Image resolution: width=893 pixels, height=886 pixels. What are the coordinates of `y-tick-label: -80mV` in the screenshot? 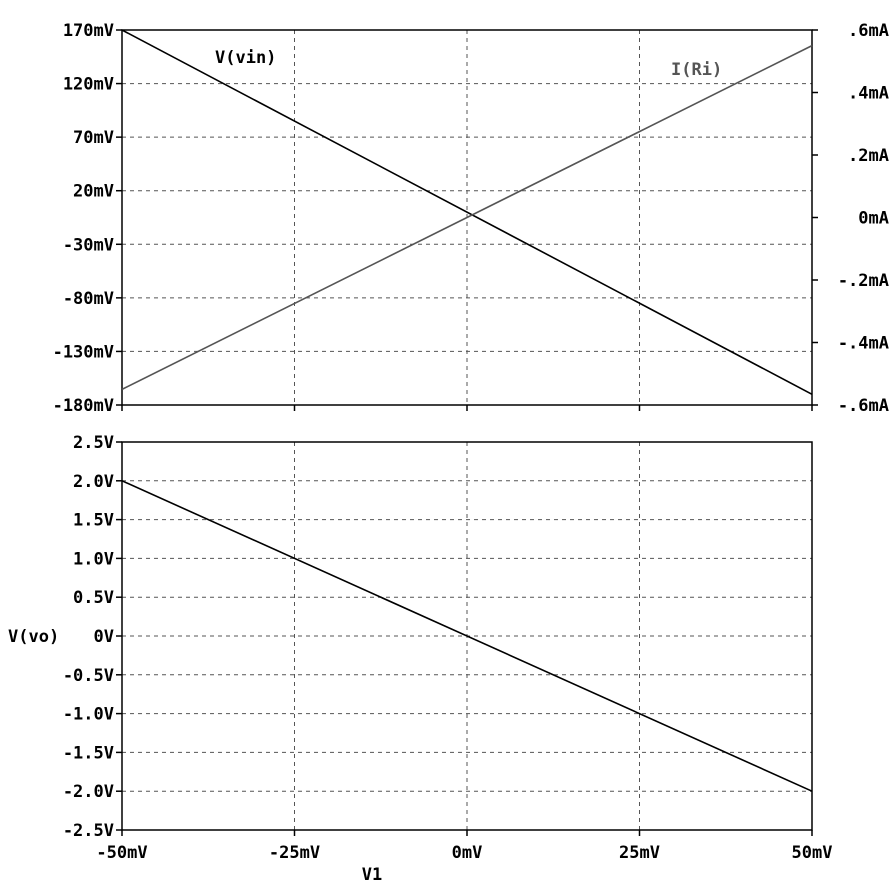 It's located at (88, 299).